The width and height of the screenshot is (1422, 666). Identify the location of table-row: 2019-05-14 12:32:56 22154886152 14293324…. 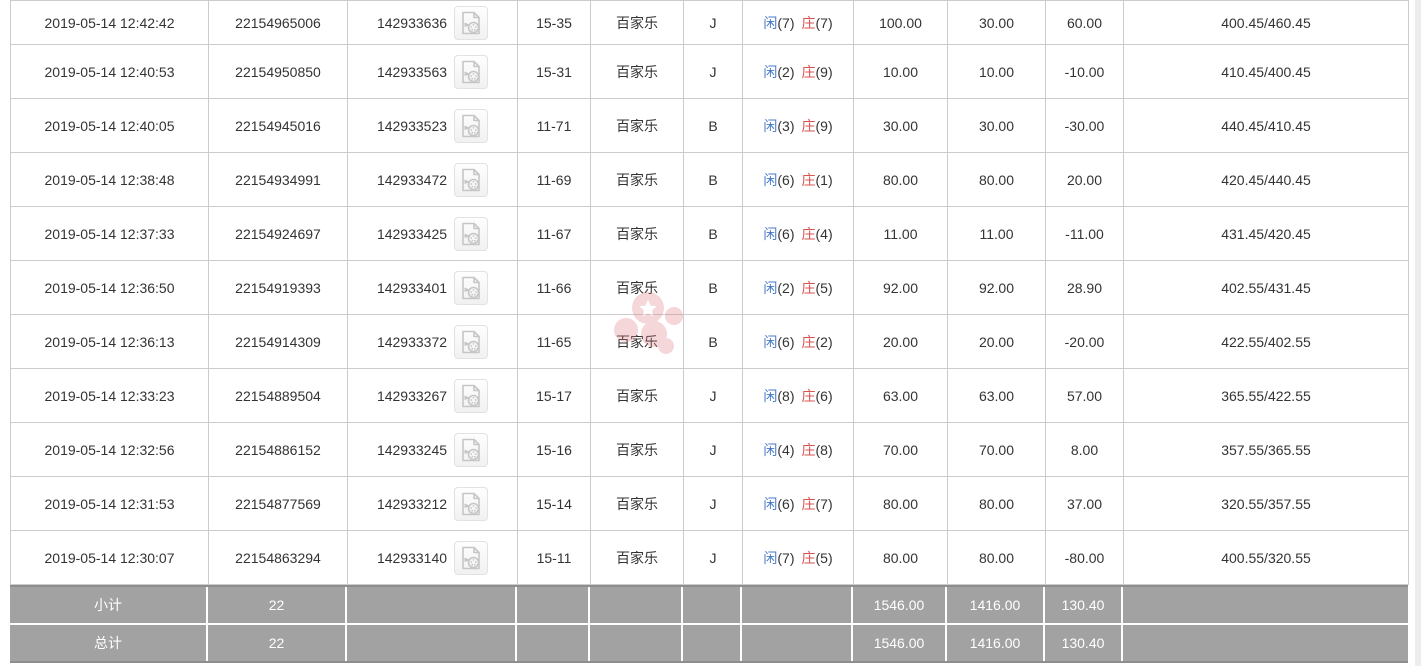
(709, 449).